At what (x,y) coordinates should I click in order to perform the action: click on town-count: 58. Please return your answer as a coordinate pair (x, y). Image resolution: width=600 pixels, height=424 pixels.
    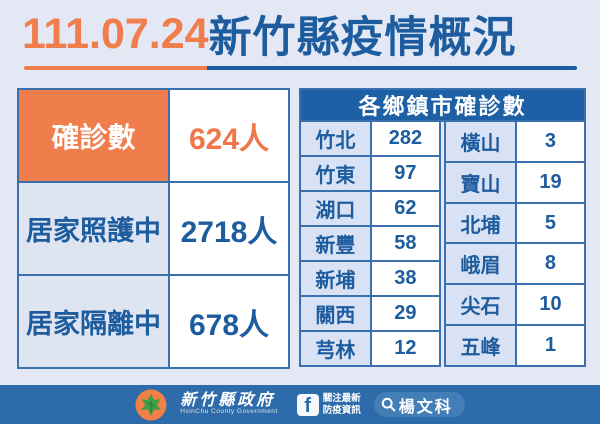
    Looking at the image, I should click on (405, 243).